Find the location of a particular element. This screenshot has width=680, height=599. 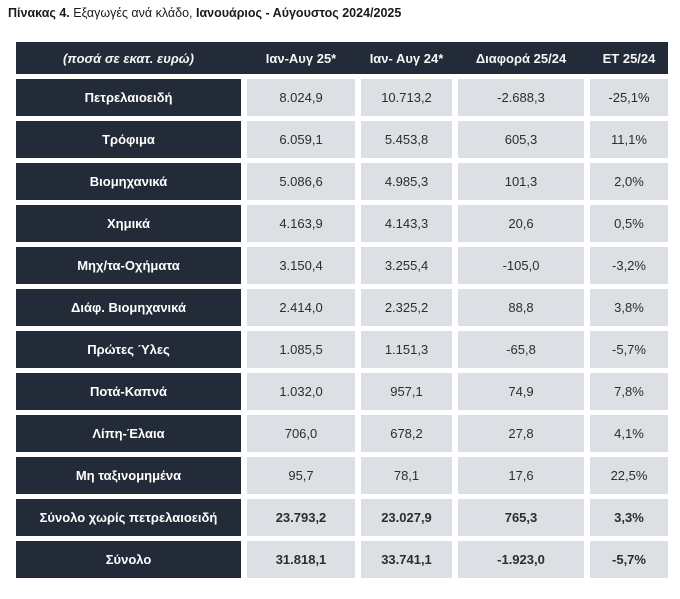

value-cell-annual-rate: 2,0% is located at coordinates (629, 181).